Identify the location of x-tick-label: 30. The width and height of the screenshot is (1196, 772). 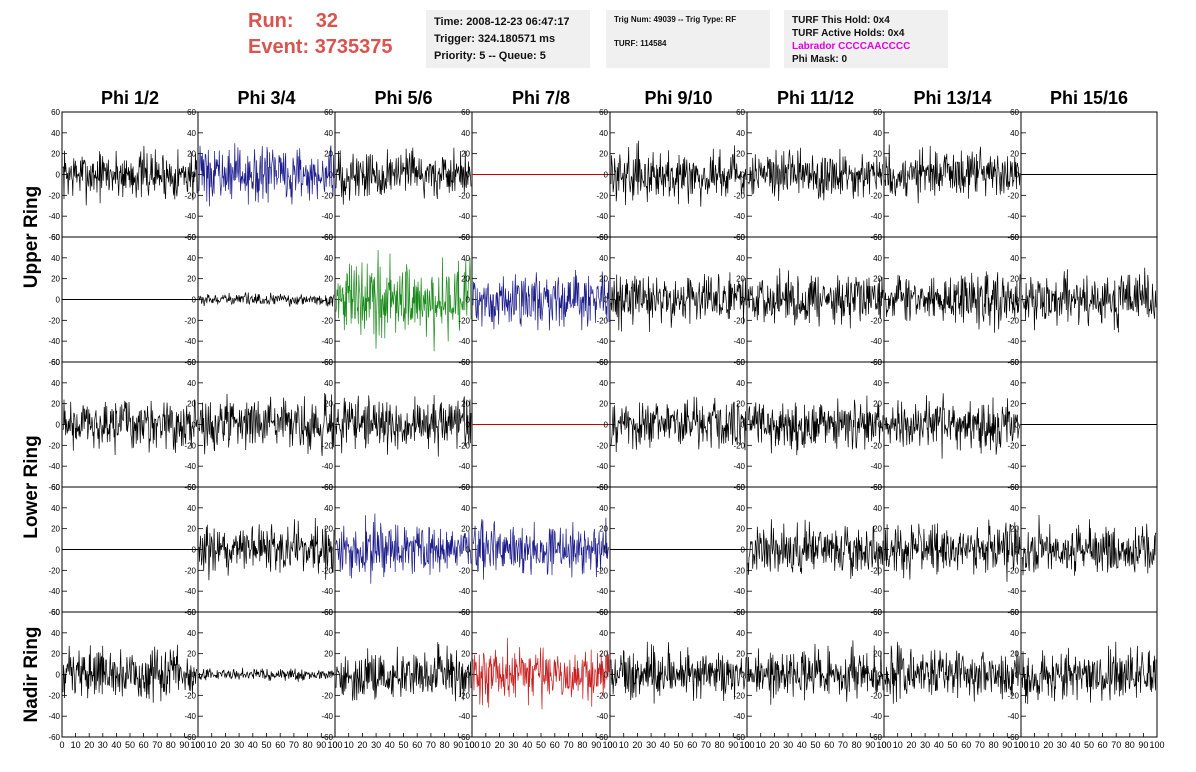
(103, 745).